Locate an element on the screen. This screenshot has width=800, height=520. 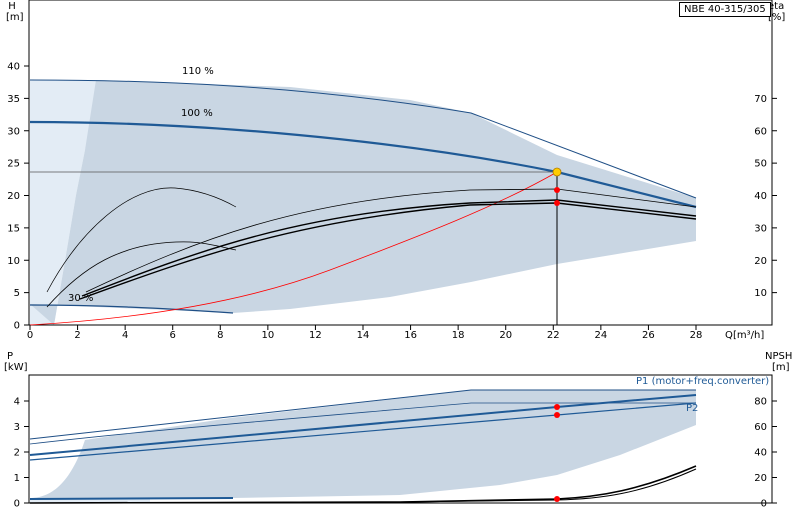
npsh-y-tick-label: 80 is located at coordinates (760, 402).